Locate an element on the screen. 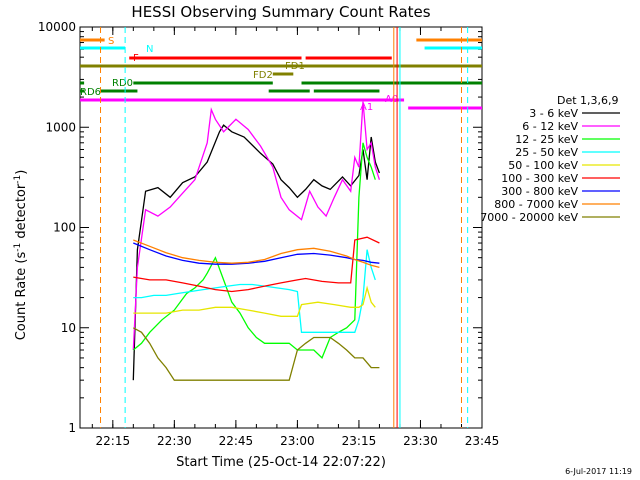 This screenshot has height=480, width=640. legend-label: 12 - 25 keV is located at coordinates (546, 139).